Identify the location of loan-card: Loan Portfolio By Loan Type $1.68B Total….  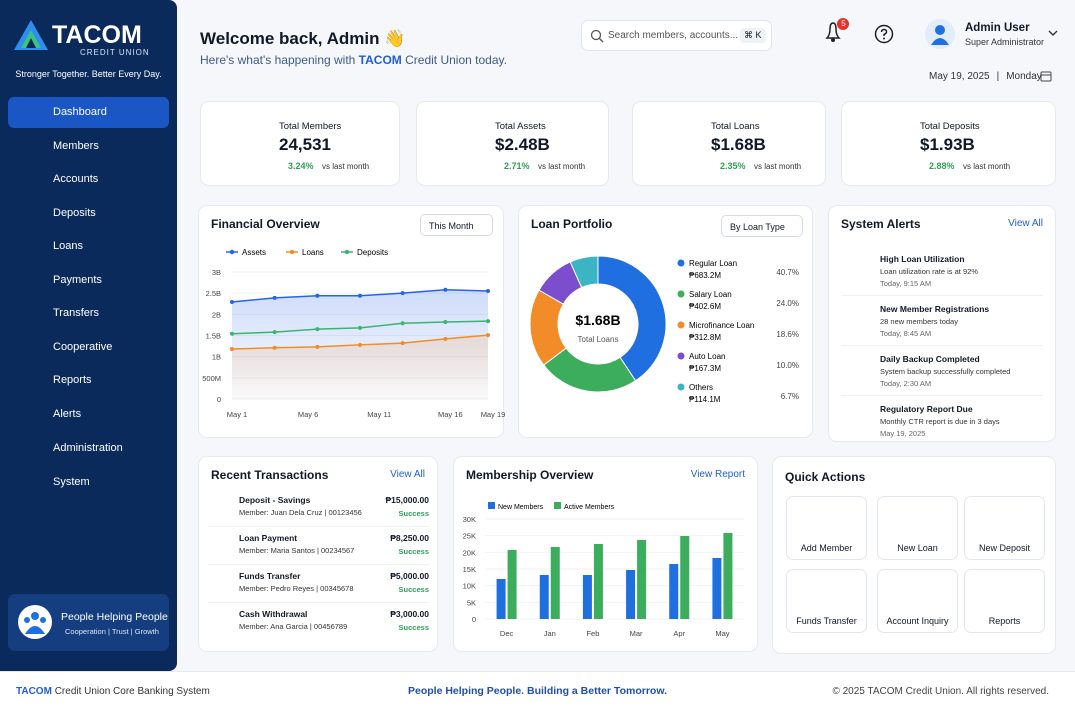
(665, 321).